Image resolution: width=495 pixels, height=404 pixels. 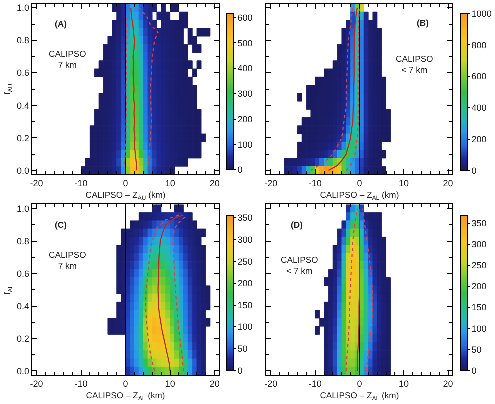 I want to click on annotation: (B), so click(x=423, y=23).